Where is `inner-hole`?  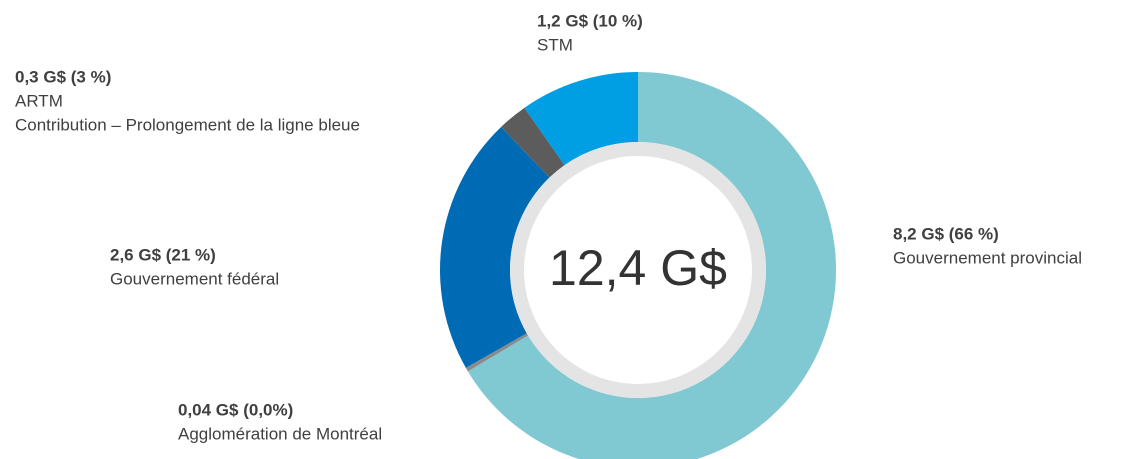
inner-hole is located at coordinates (638, 270).